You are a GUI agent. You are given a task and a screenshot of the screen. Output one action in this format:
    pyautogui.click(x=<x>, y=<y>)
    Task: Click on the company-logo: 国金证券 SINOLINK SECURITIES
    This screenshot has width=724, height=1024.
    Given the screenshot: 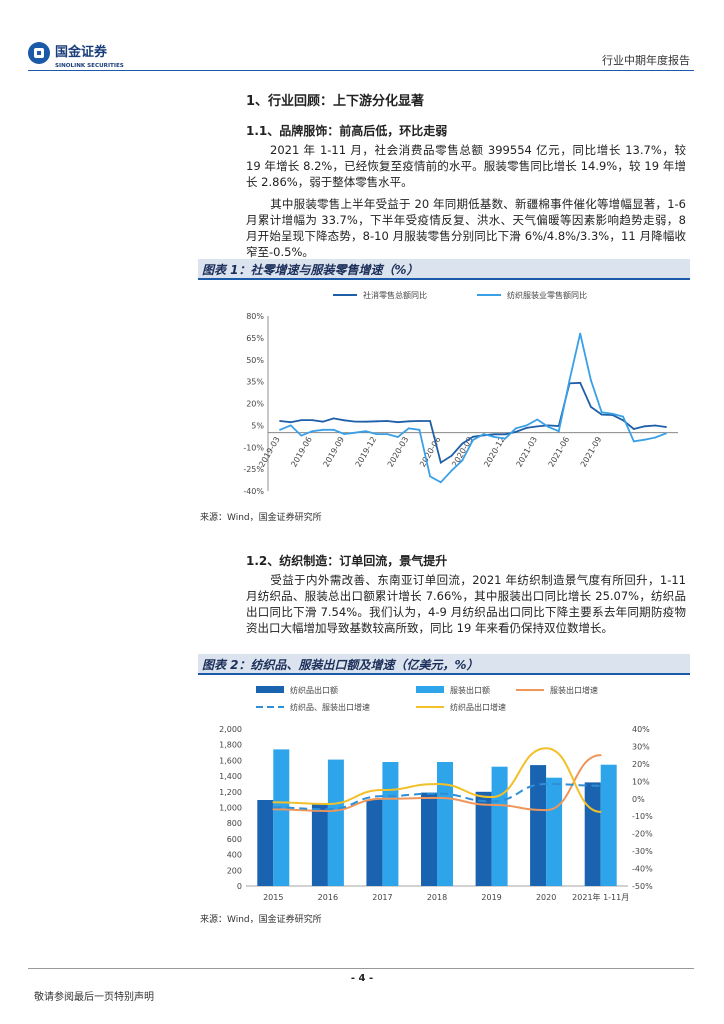 What is the action you would take?
    pyautogui.click(x=76, y=55)
    